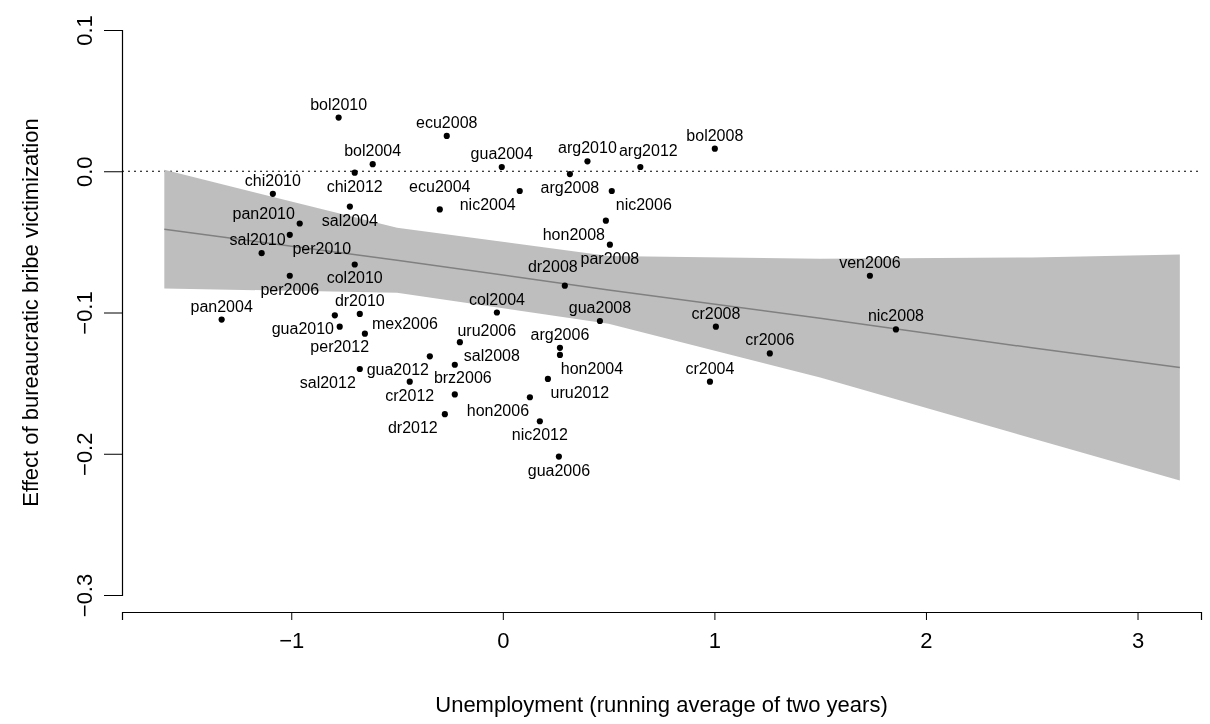 The width and height of the screenshot is (1210, 724). What do you see at coordinates (560, 334) in the screenshot?
I see `data-label: arg2006` at bounding box center [560, 334].